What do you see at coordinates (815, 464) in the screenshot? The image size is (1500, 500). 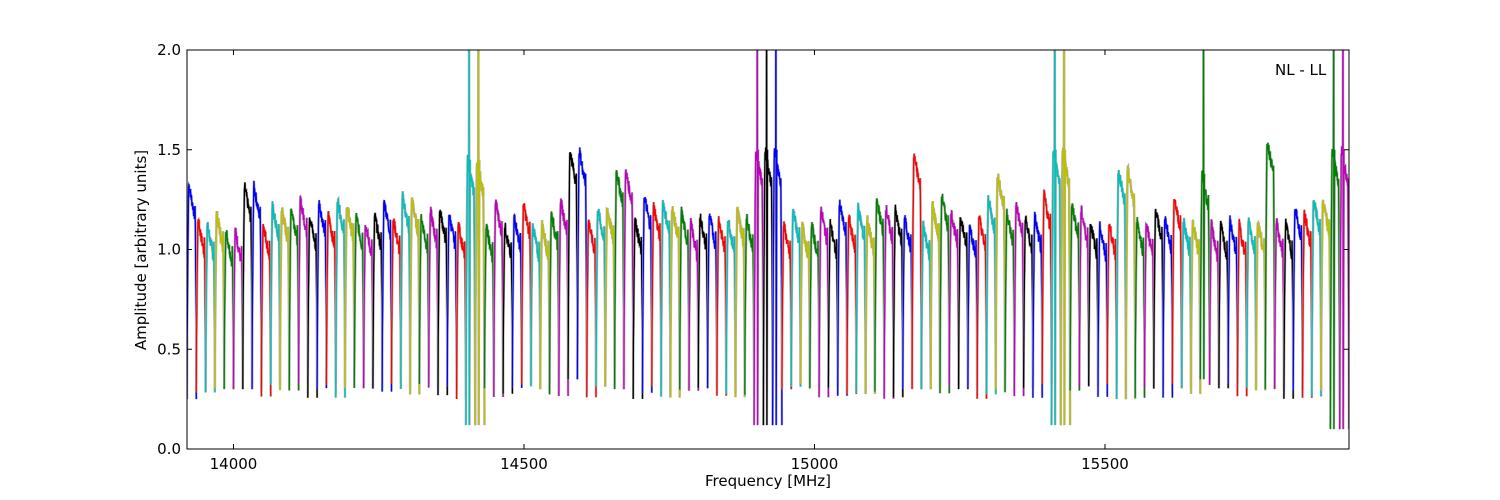 I see `x-tick-label: 15000` at bounding box center [815, 464].